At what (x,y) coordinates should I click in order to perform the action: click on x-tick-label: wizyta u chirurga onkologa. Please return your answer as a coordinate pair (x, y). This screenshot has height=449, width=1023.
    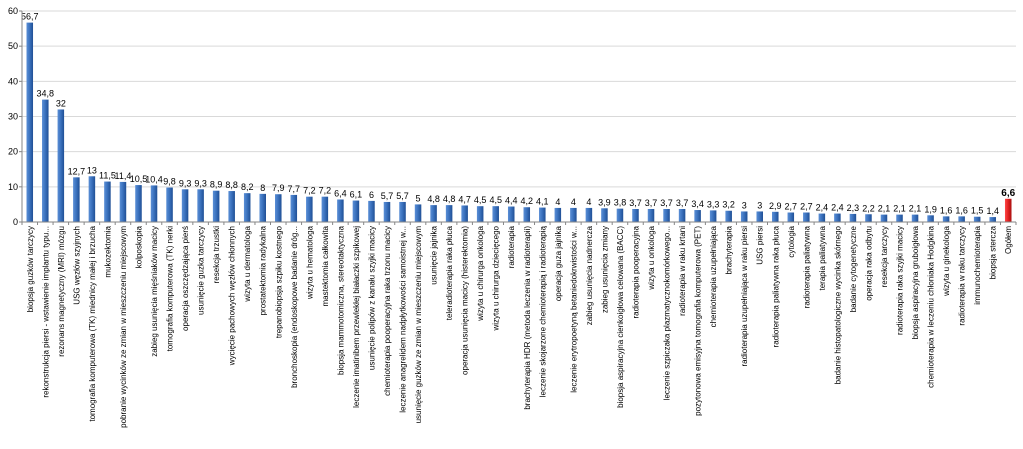
    Looking at the image, I should click on (480, 273).